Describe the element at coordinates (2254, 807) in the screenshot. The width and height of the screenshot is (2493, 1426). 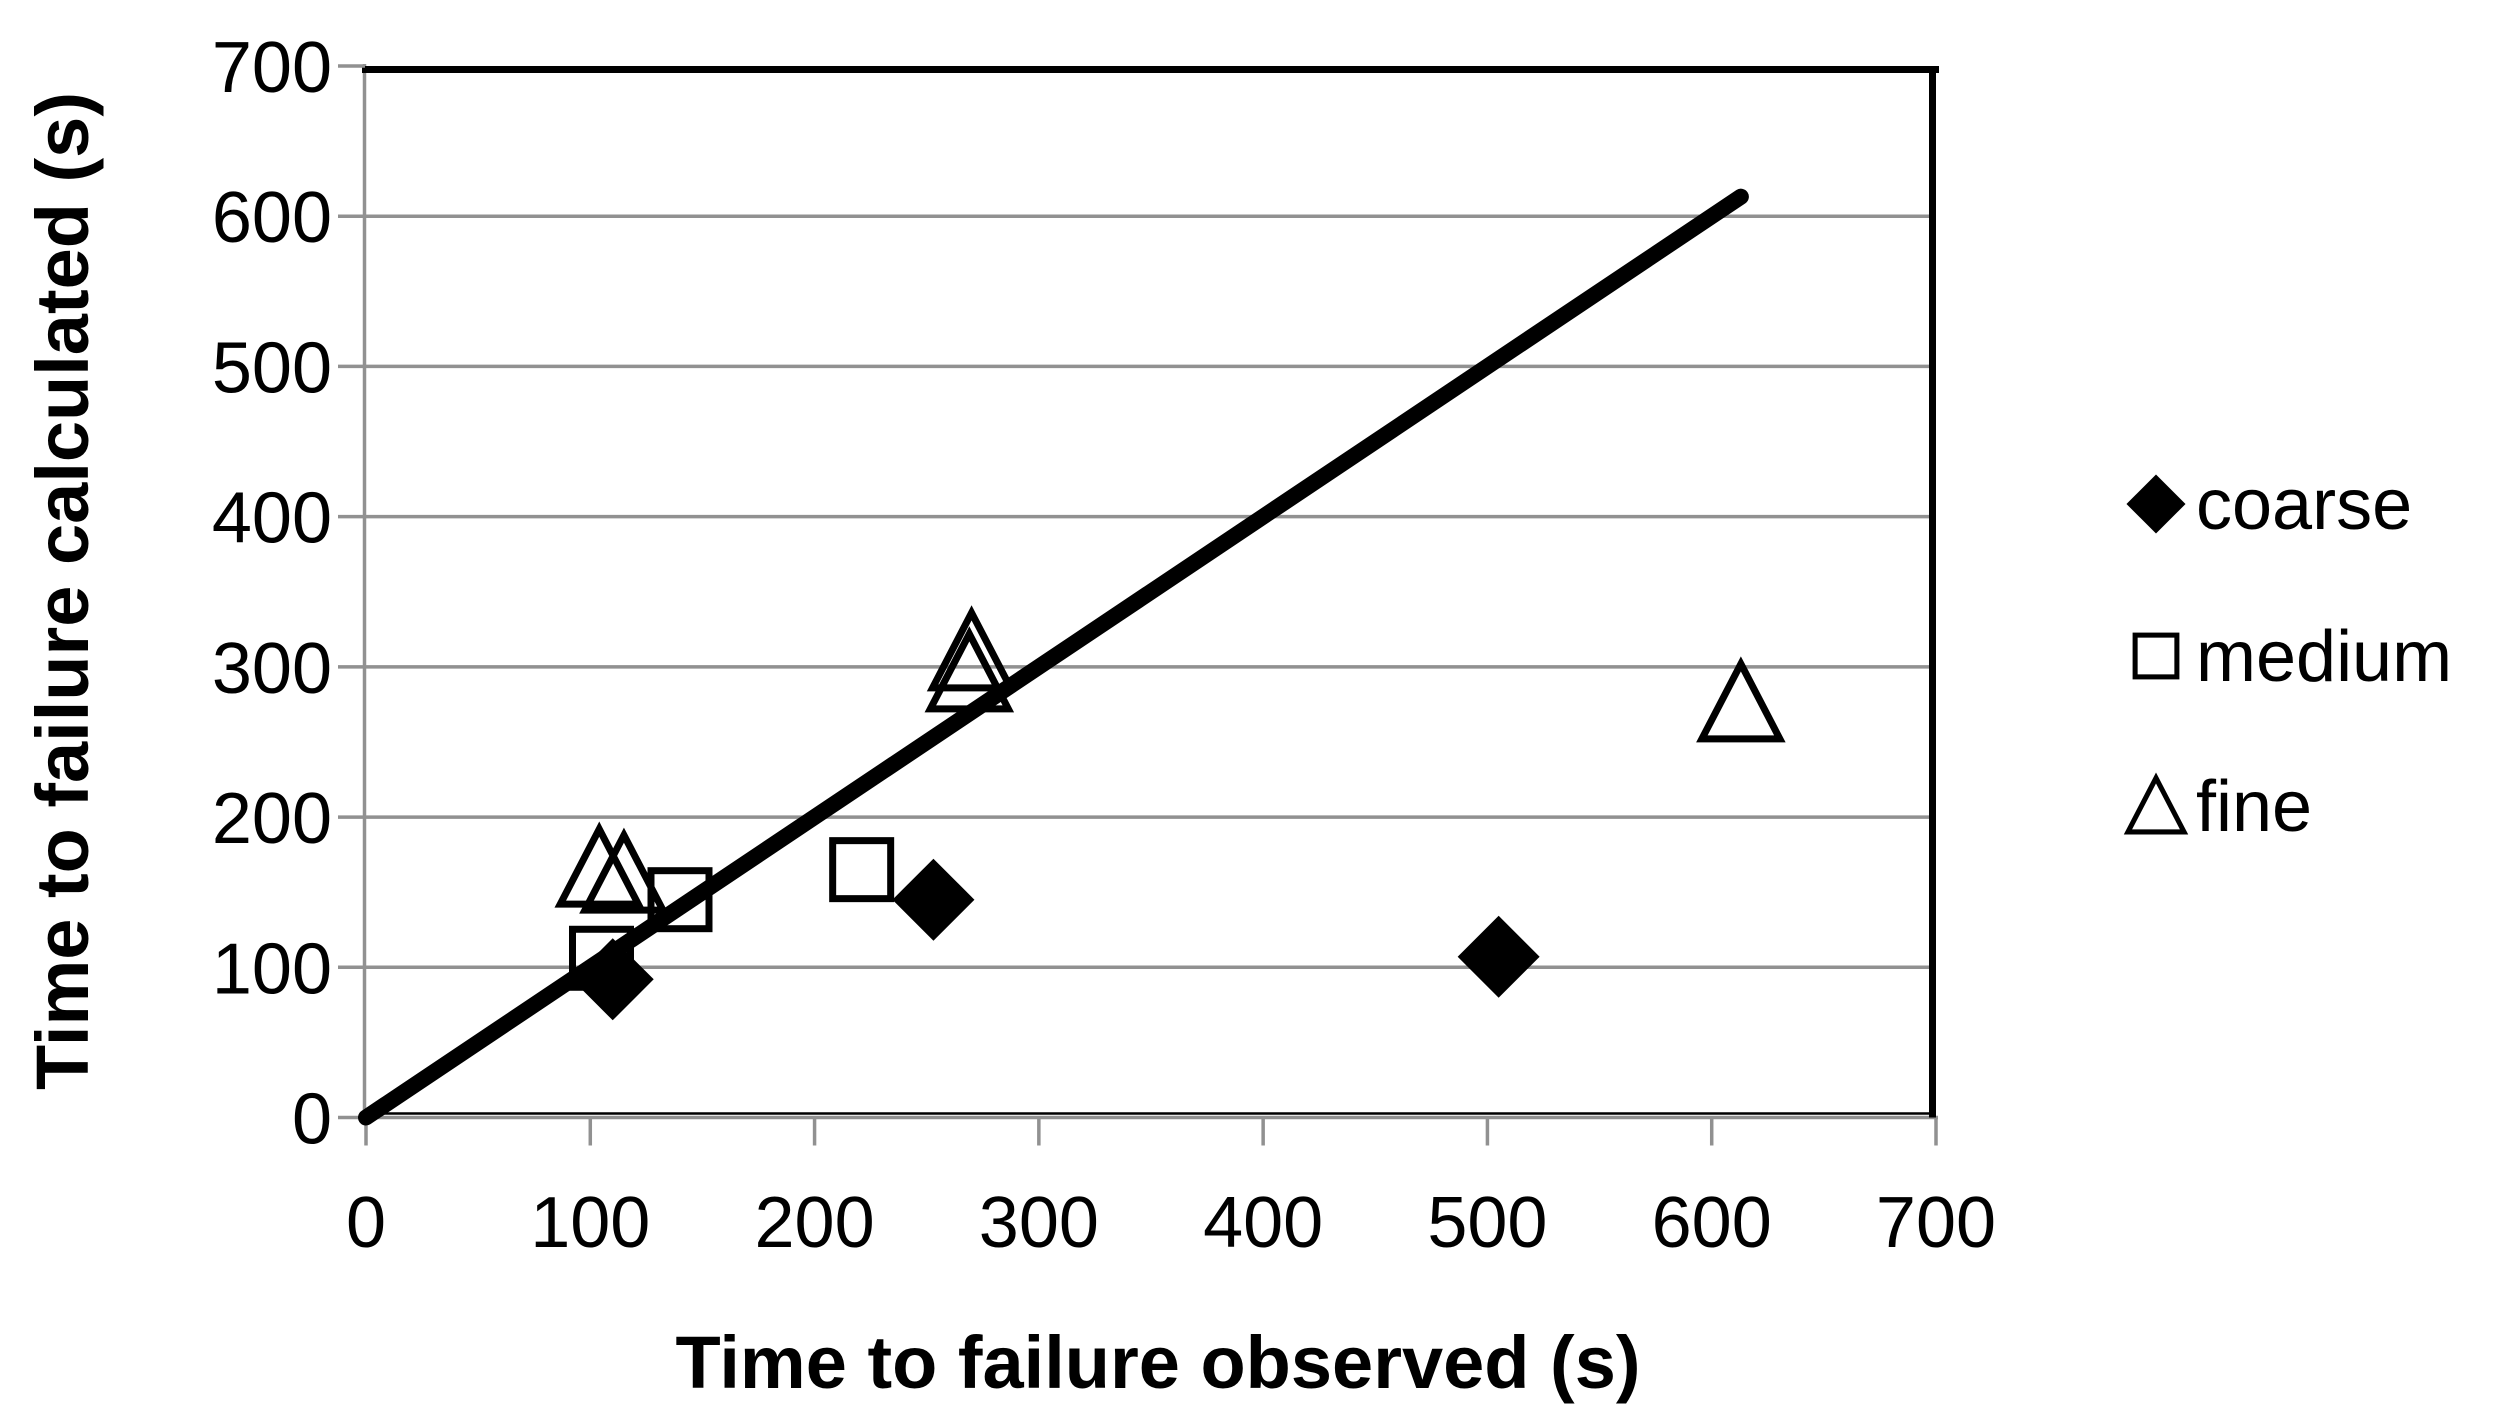
I see `legend-label: fine` at that location.